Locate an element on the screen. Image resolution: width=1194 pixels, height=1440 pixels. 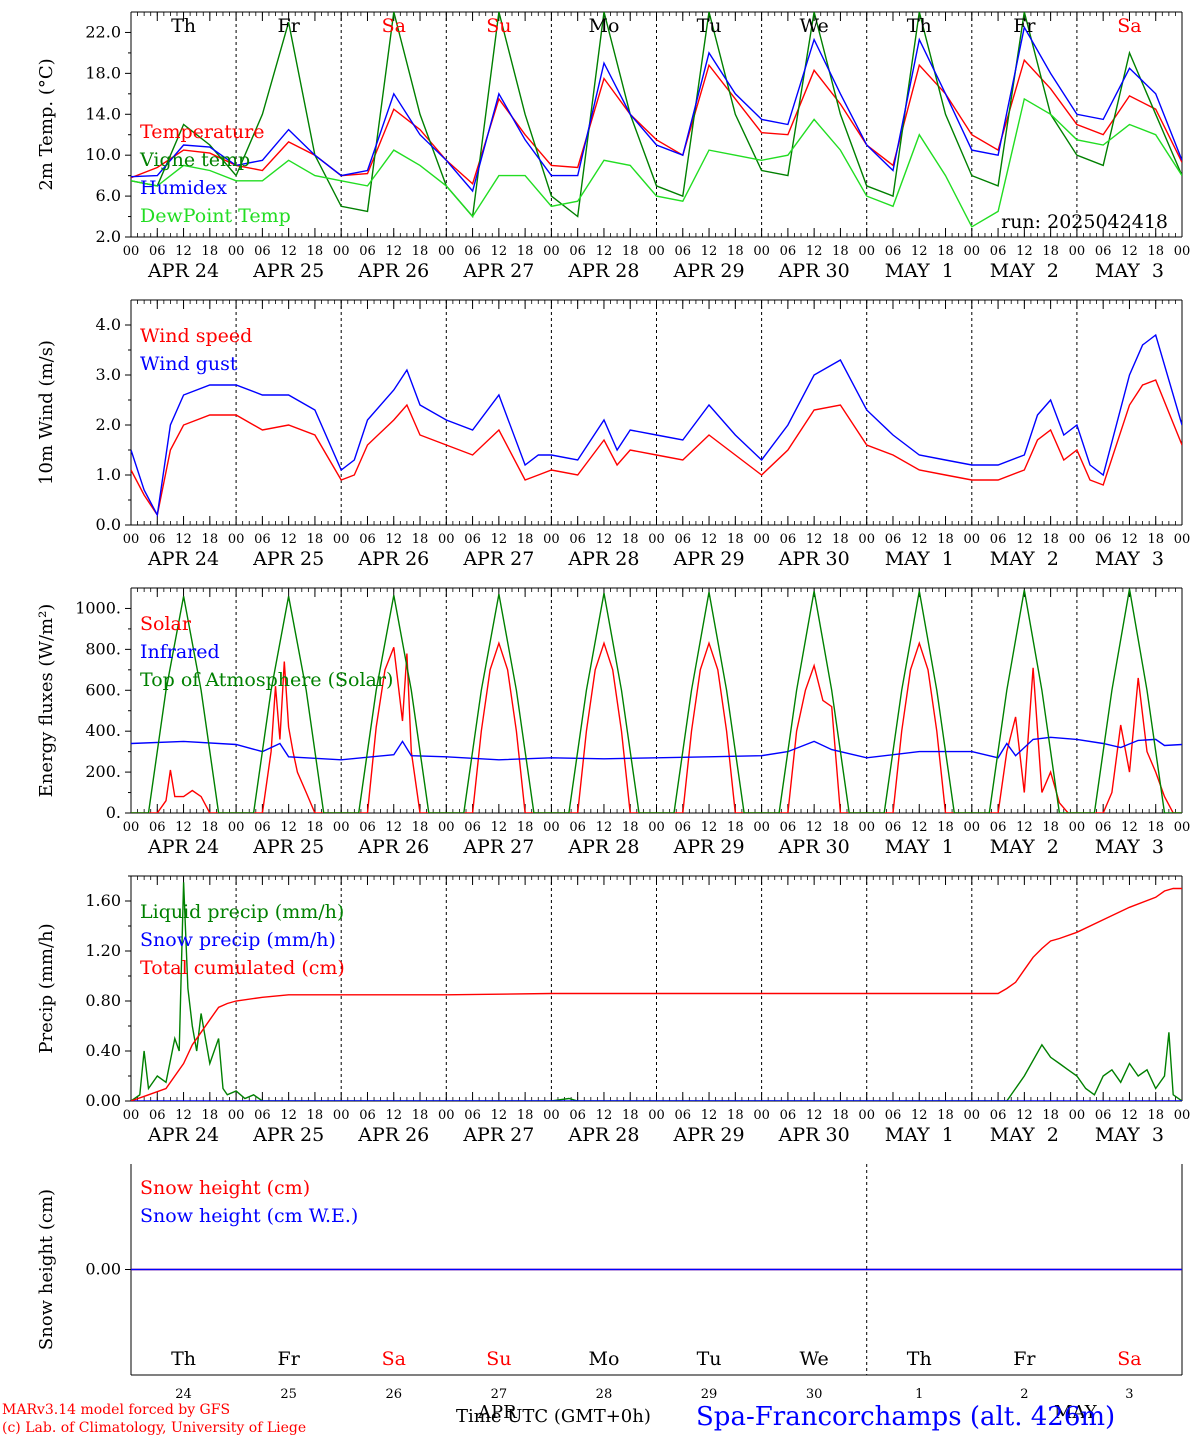
day-number: 30 is located at coordinates (814, 1394).